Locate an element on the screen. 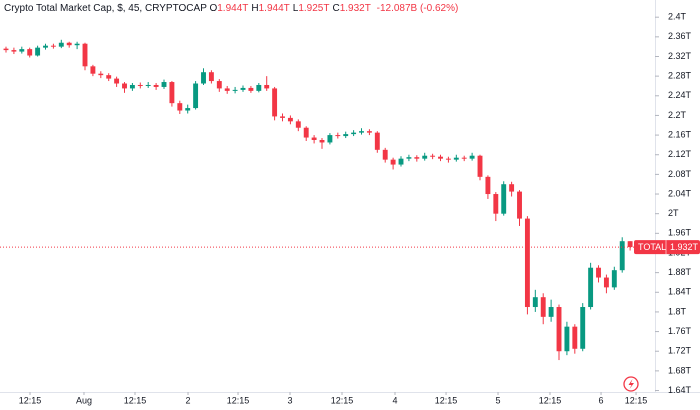 This screenshot has width=700, height=410. x-tick-label: 5 is located at coordinates (498, 400).